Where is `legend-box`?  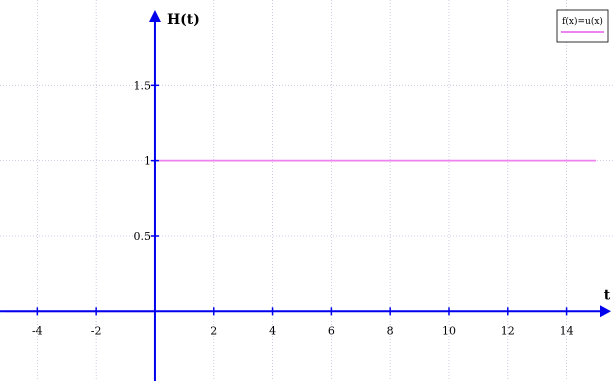
legend-box is located at coordinates (582, 26).